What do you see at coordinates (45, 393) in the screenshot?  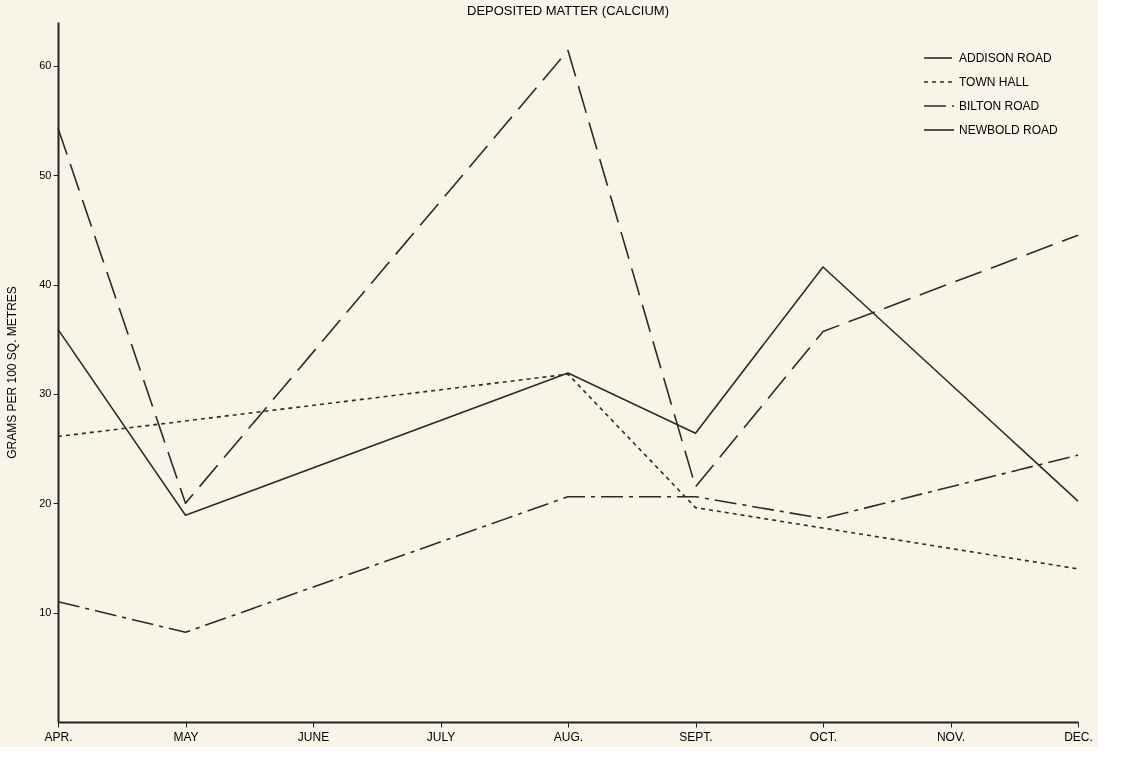 I see `y-tick-label: 30` at bounding box center [45, 393].